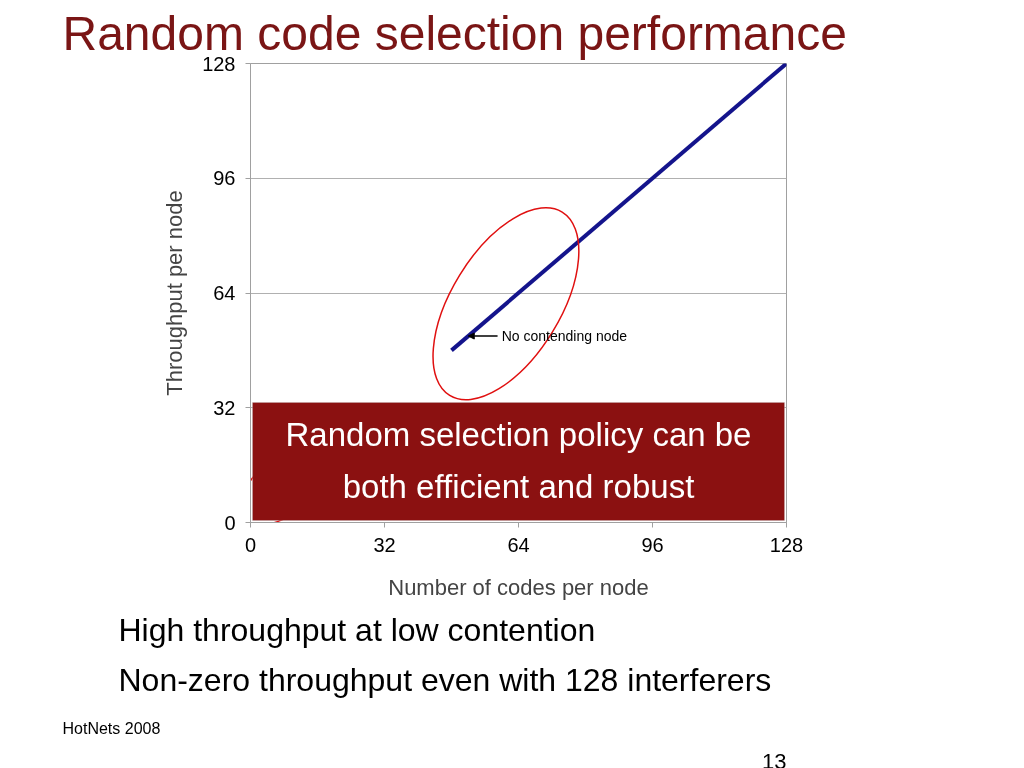 This screenshot has height=768, width=1024. Describe the element at coordinates (384, 544) in the screenshot. I see `x-tick-label: 32` at that location.